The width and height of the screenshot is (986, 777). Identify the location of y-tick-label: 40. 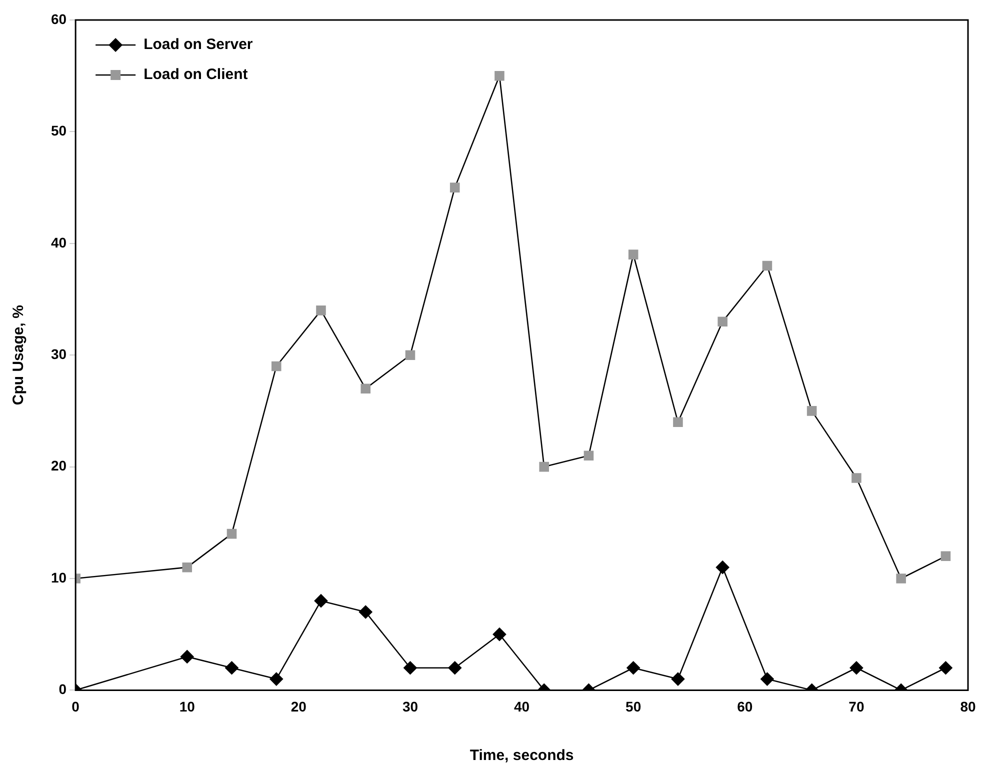
(58, 242).